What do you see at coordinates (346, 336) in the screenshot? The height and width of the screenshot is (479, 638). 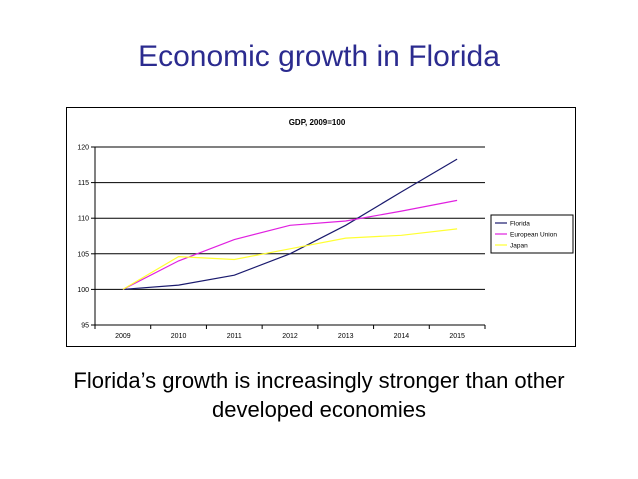 I see `x-tick-label: 2013` at bounding box center [346, 336].